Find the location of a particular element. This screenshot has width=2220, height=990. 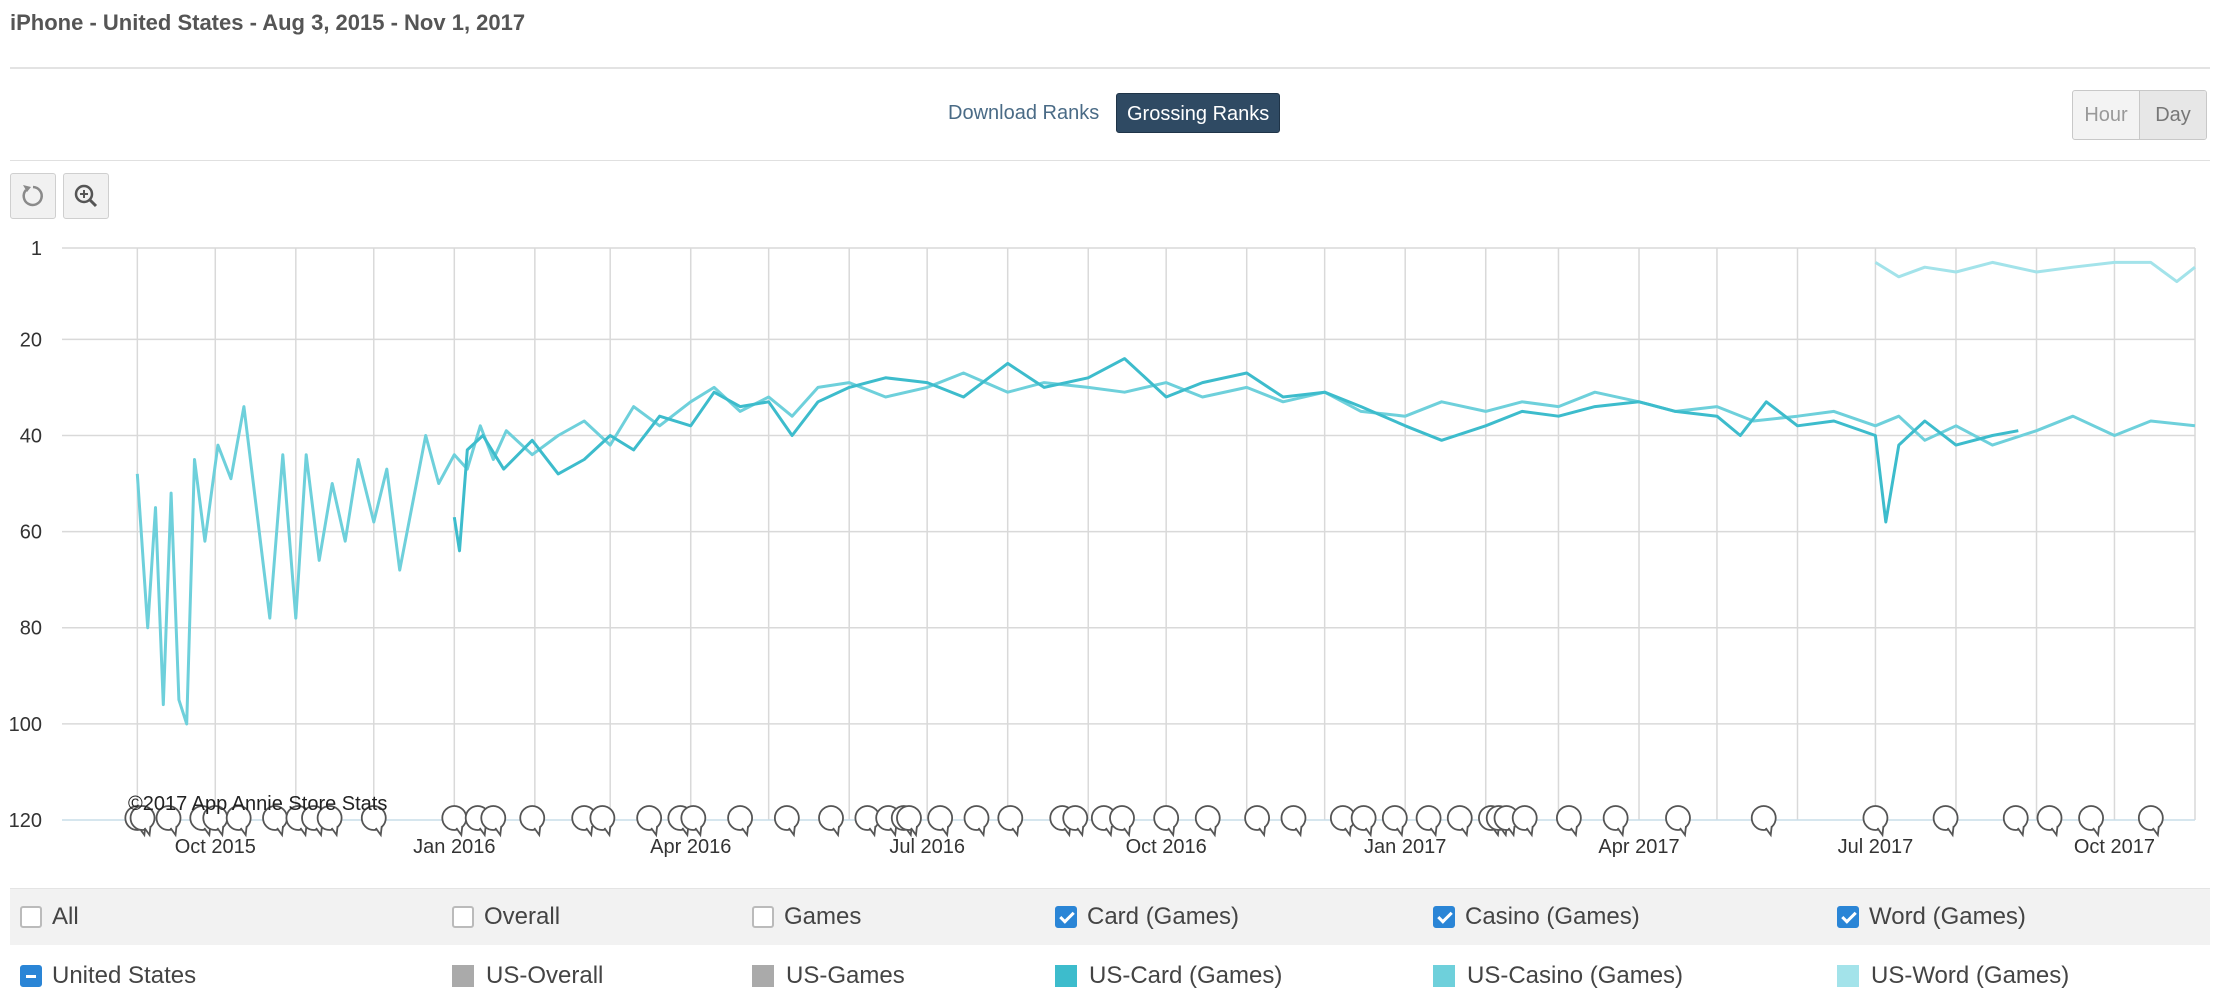

x-tick-label: Jan 2016 is located at coordinates (454, 847).